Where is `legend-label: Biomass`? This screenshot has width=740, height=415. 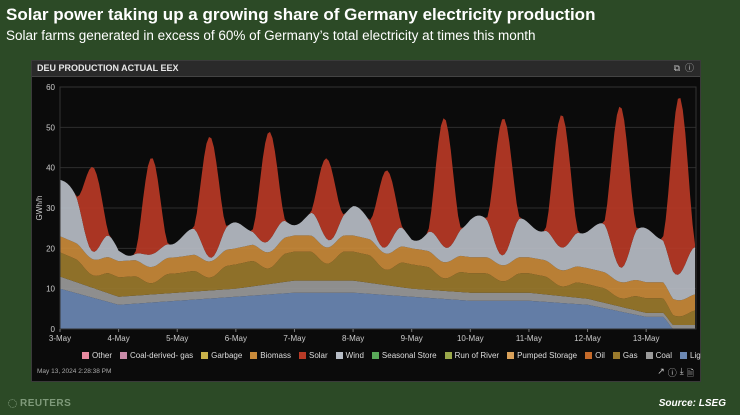 legend-label: Biomass is located at coordinates (275, 355).